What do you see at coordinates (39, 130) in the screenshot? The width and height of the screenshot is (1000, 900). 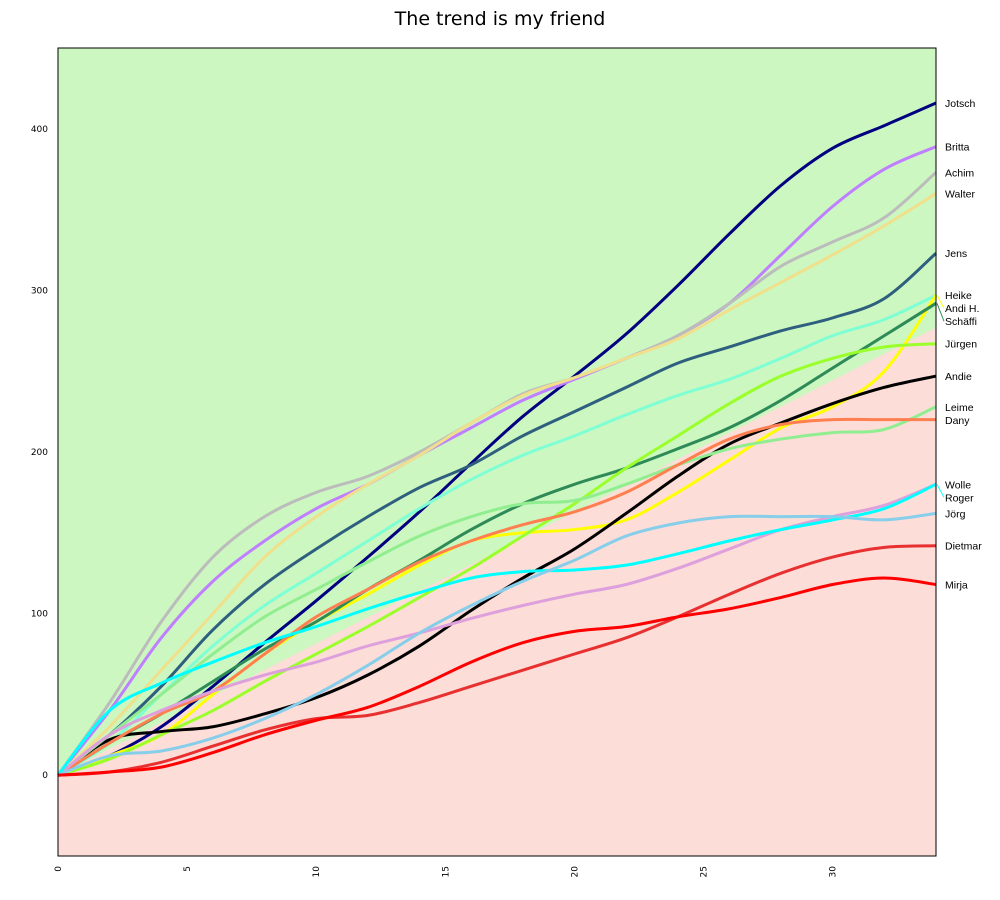 I see `y-tick-label: 400` at bounding box center [39, 130].